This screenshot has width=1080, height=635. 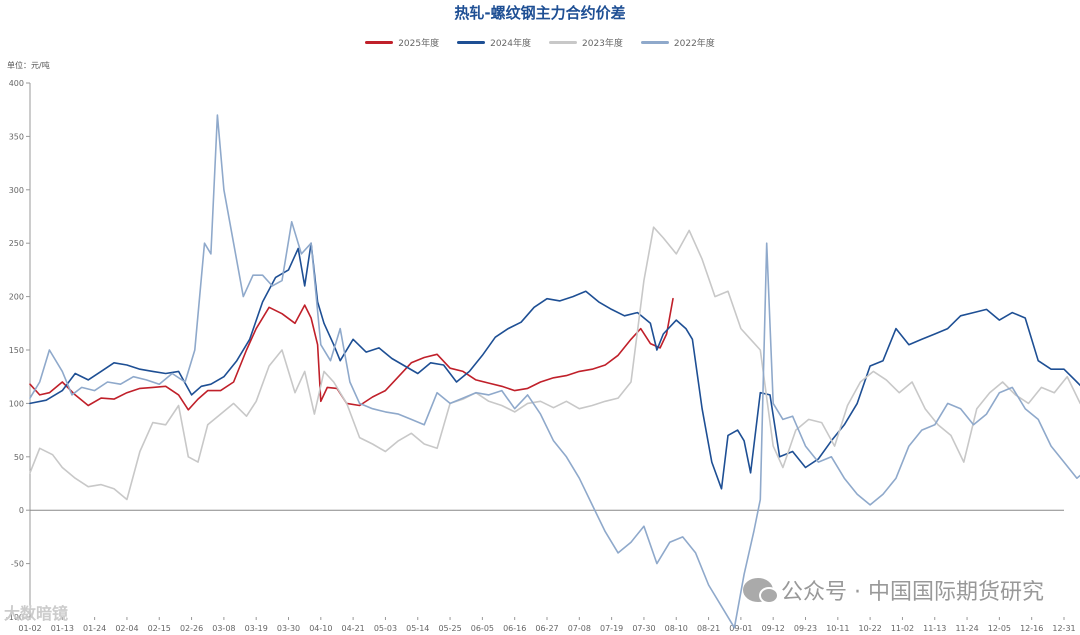 I want to click on legend-item: 2024年度, so click(x=494, y=42).